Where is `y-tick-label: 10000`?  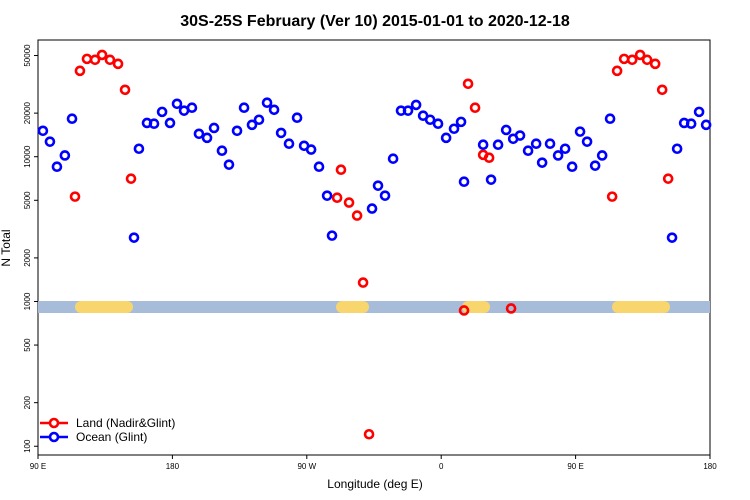
y-tick-label: 10000 is located at coordinates (27, 156).